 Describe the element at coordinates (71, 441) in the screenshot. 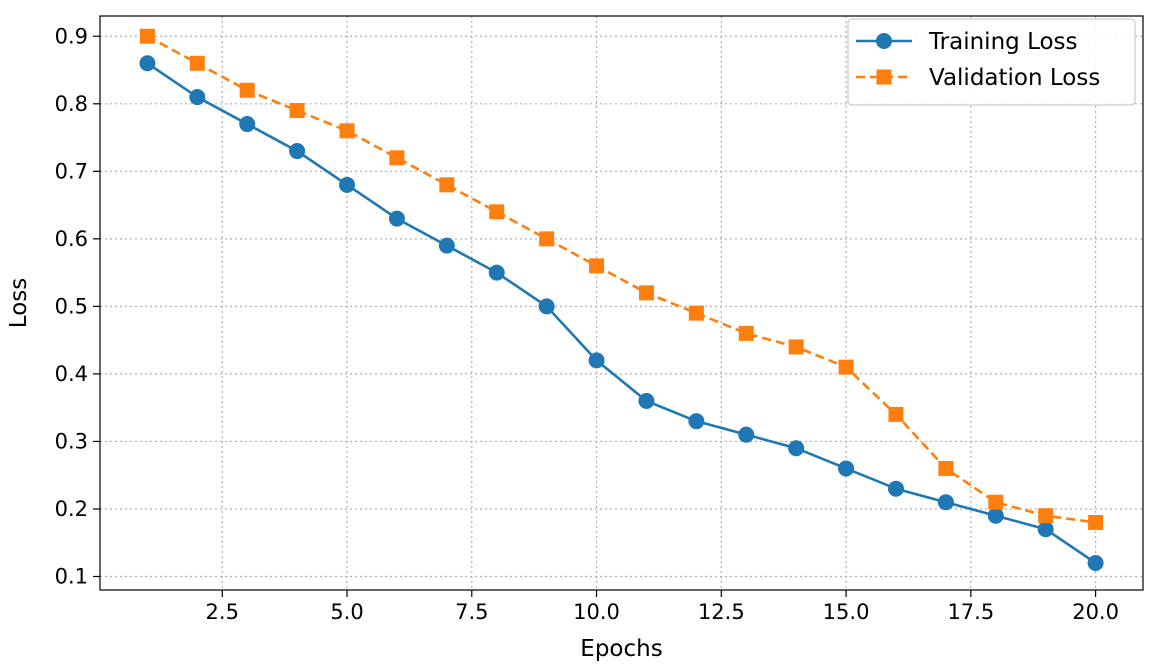

I see `y-tick-label: 0.3` at that location.